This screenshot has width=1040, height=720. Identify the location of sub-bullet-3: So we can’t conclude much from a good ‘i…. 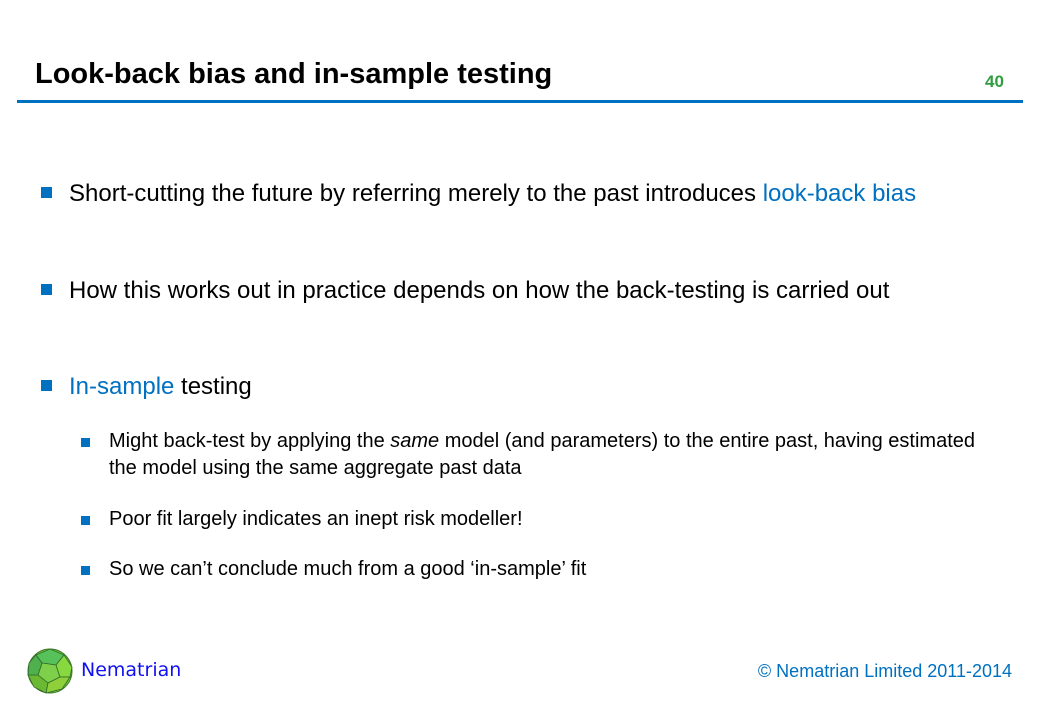
(549, 569).